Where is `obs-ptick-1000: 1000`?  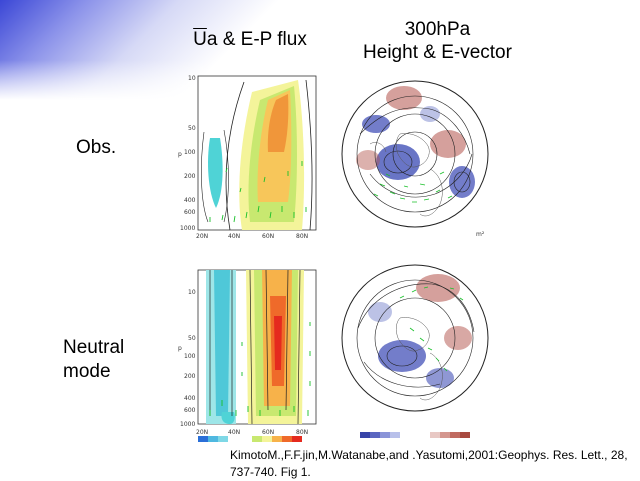 obs-ptick-1000: 1000 is located at coordinates (187, 228).